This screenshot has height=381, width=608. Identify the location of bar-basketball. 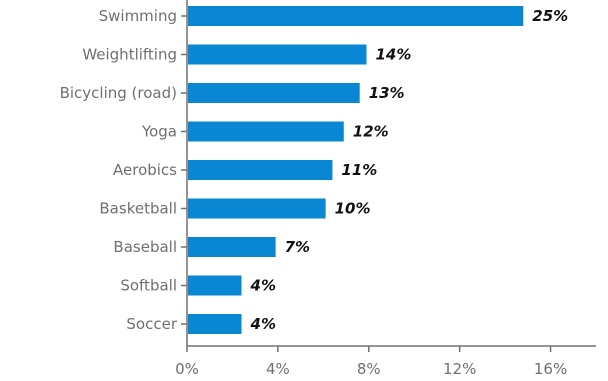
(257, 208).